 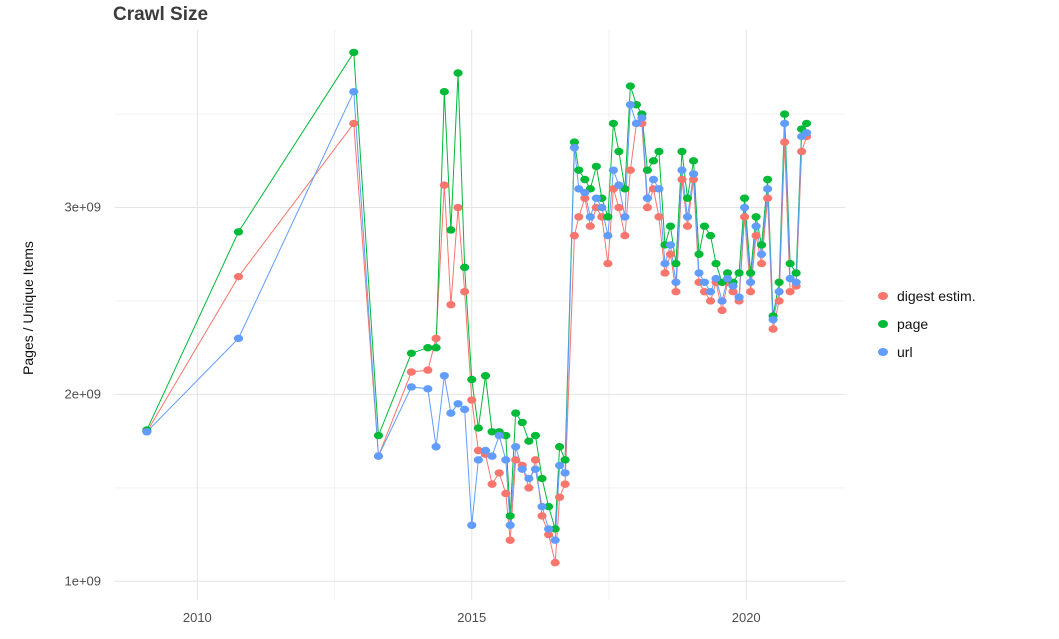 What do you see at coordinates (883, 296) in the screenshot?
I see `legend-key-digest-estim-icon` at bounding box center [883, 296].